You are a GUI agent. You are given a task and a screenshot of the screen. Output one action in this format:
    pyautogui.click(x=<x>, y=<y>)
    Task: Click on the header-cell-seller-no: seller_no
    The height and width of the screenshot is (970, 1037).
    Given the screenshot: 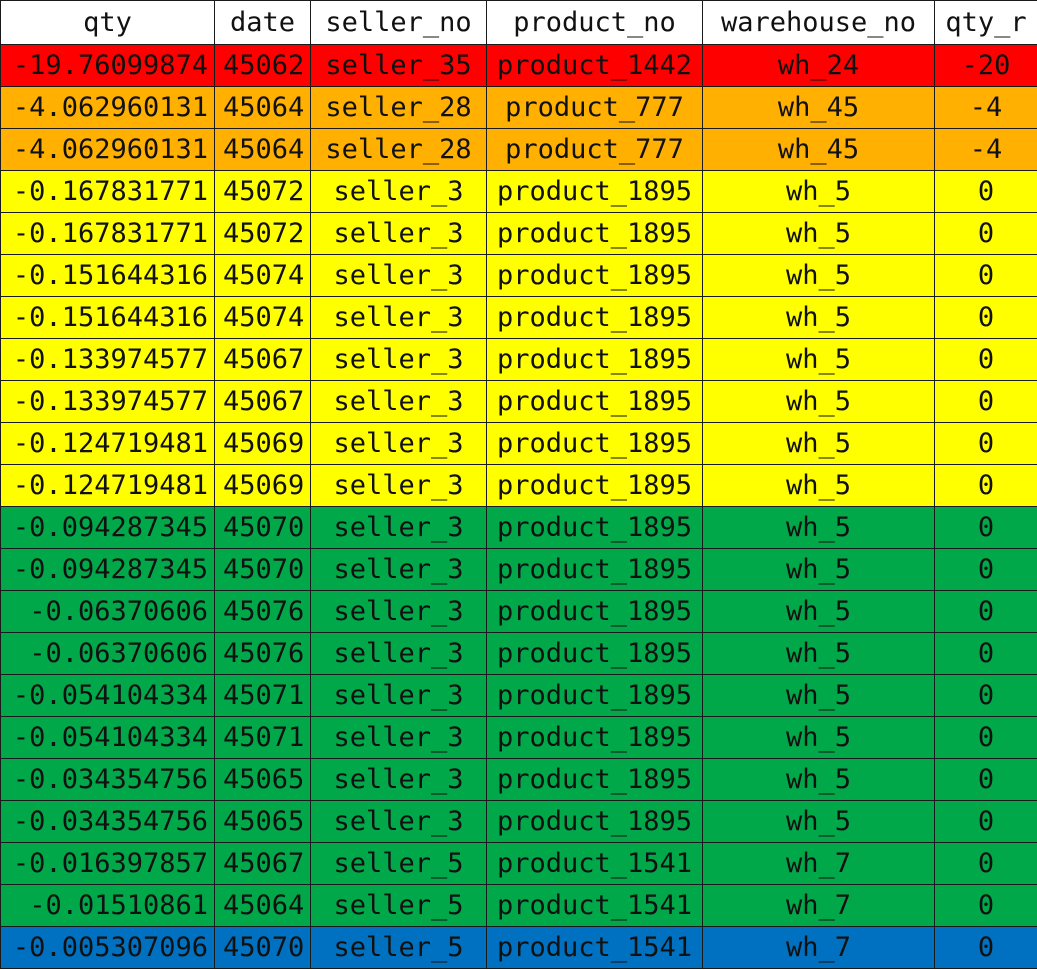 What is the action you would take?
    pyautogui.click(x=398, y=22)
    